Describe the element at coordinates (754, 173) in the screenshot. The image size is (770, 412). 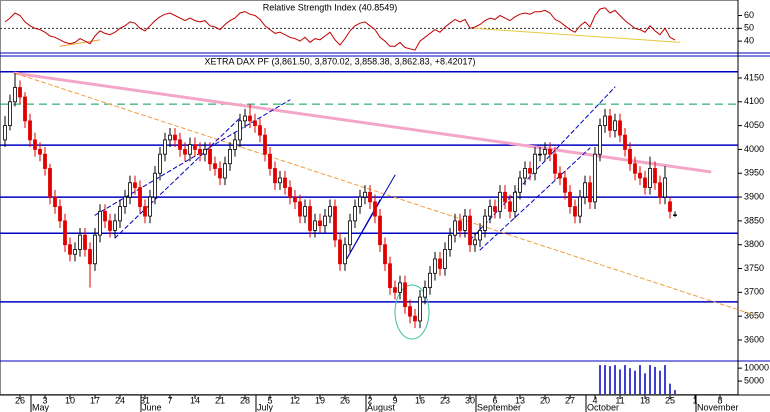
I see `y-tick-label: 3950` at that location.